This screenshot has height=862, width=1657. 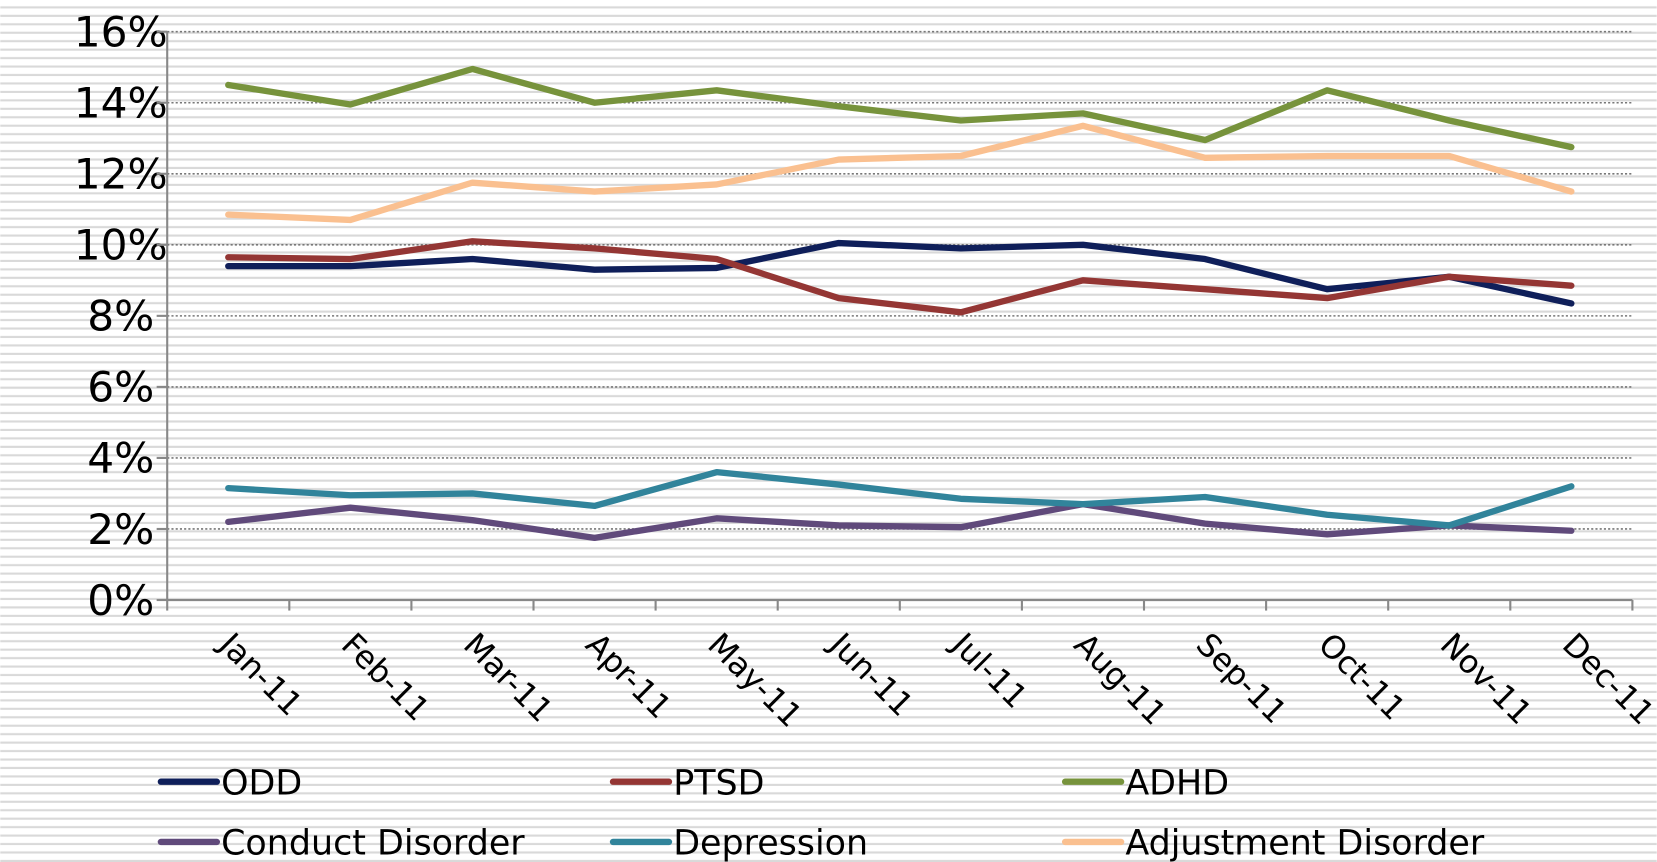 What do you see at coordinates (770, 843) in the screenshot?
I see `legend-label: Depression` at bounding box center [770, 843].